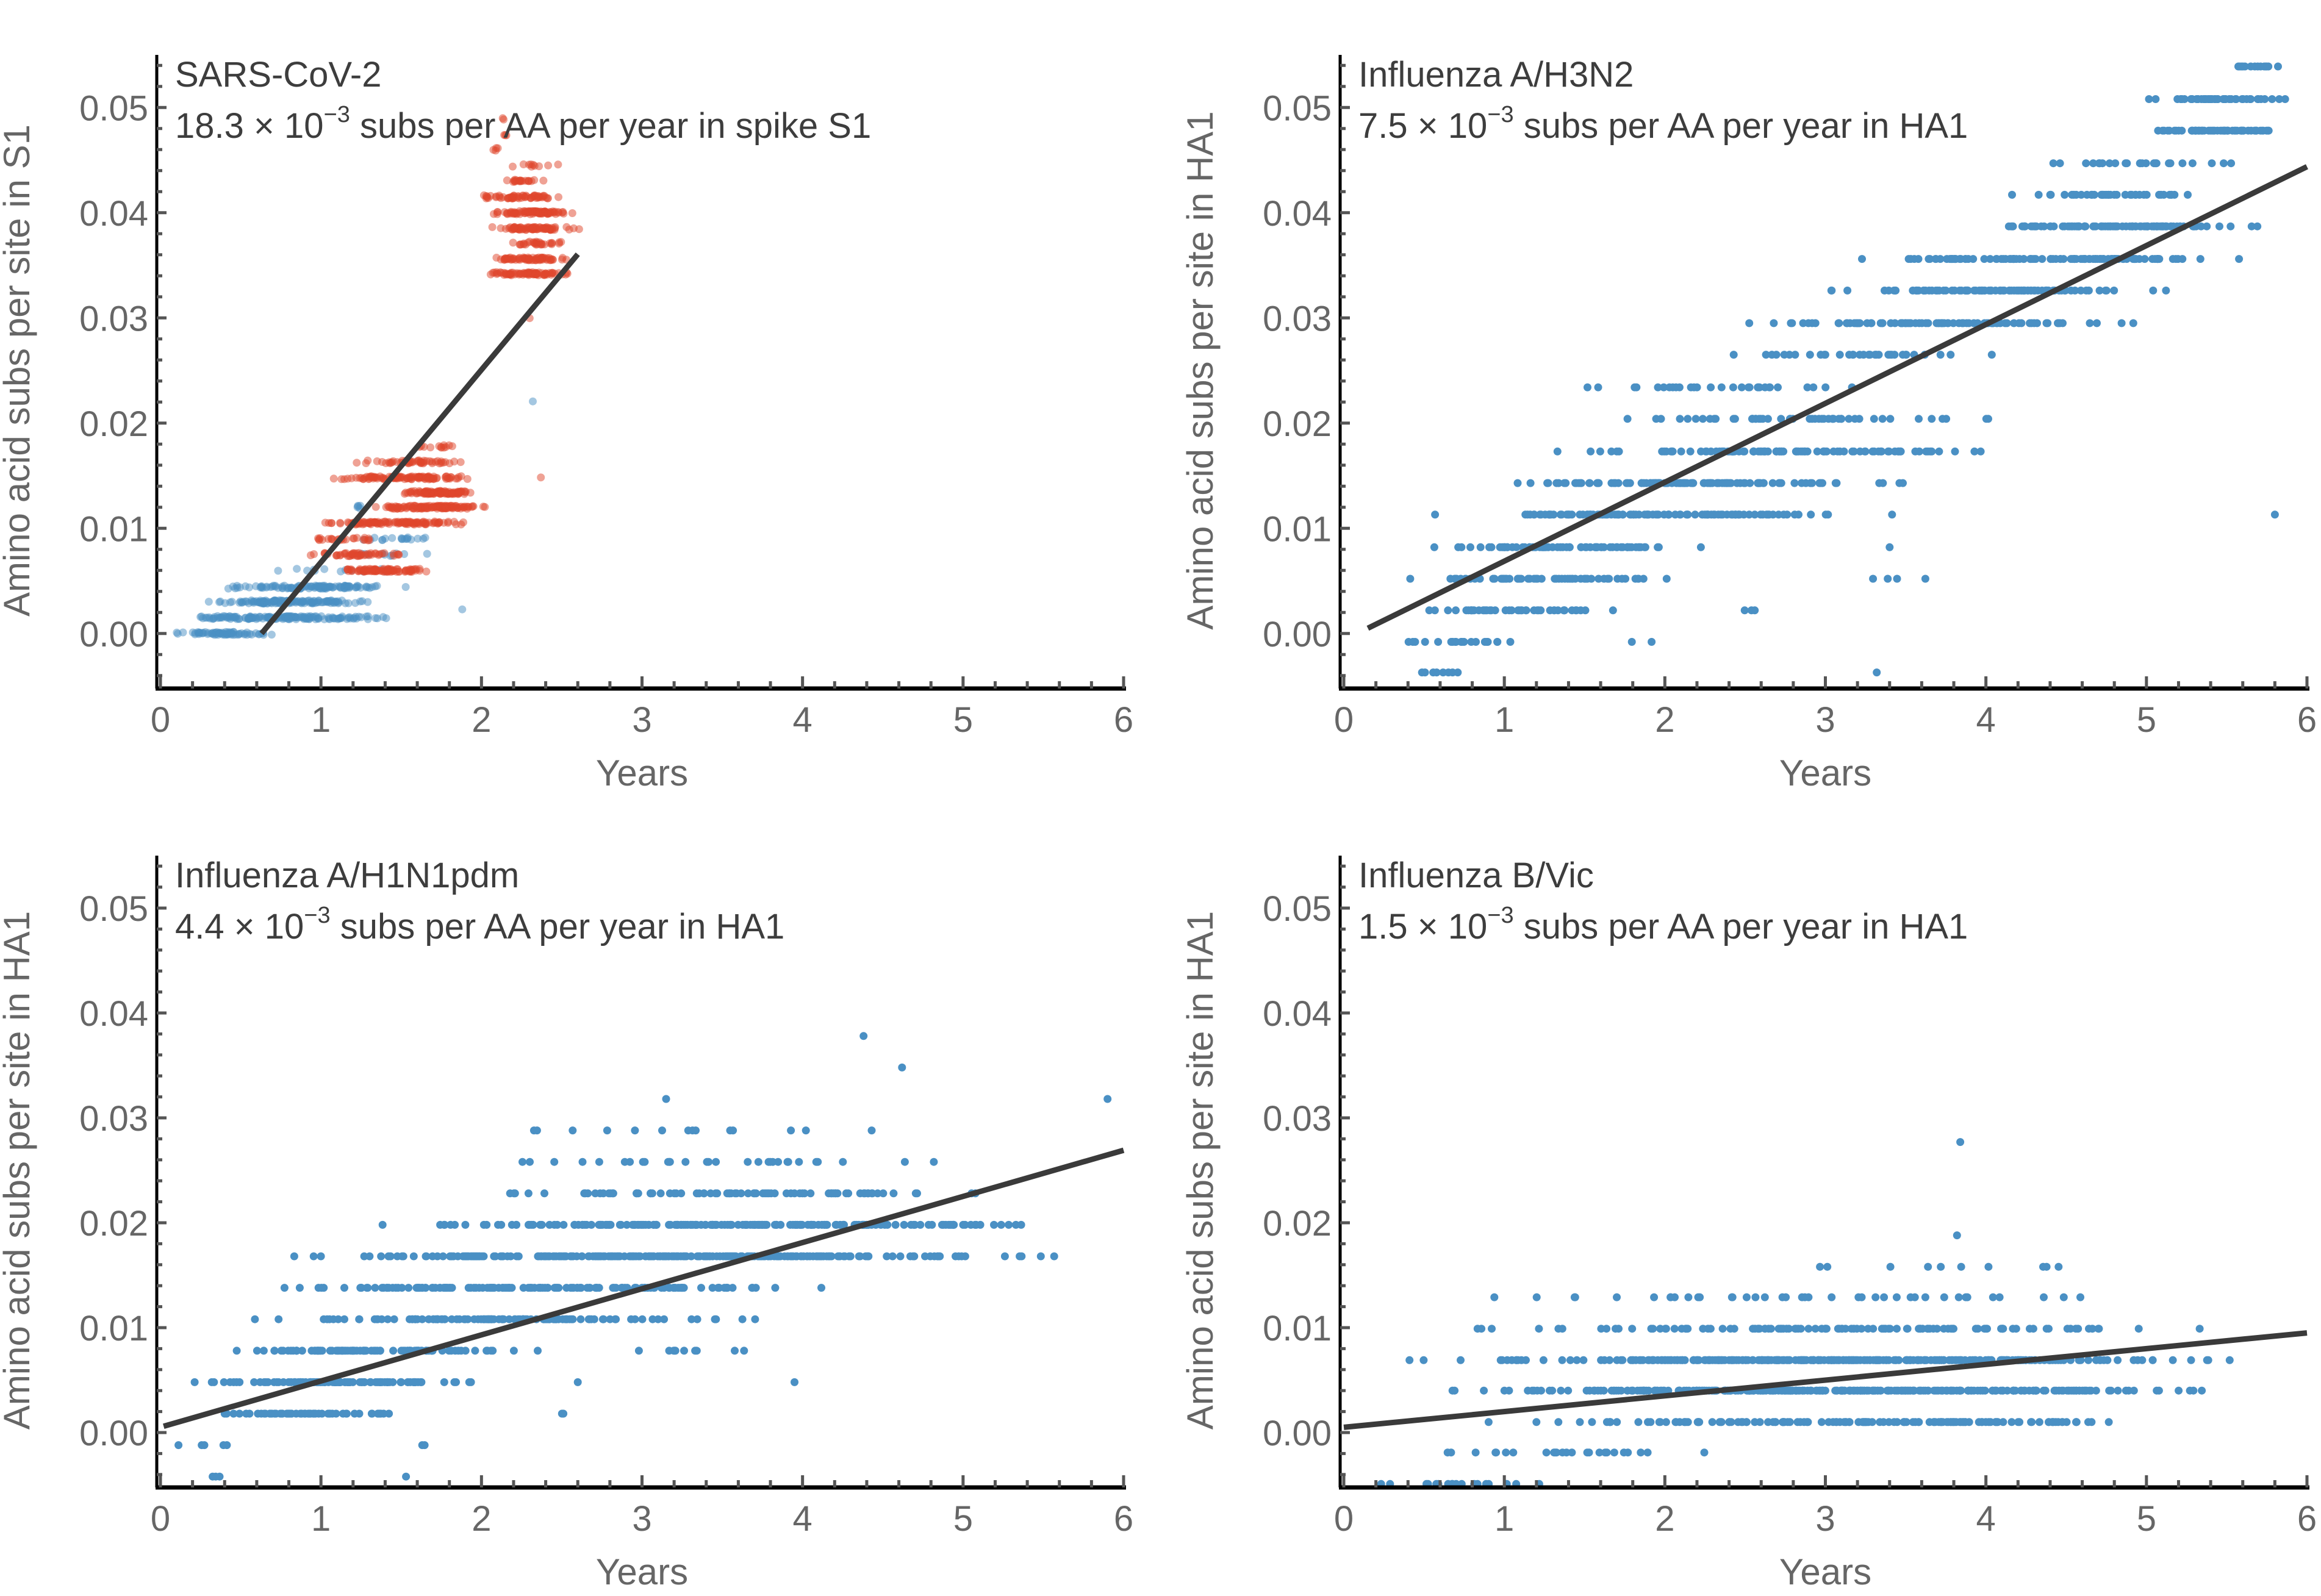  Describe the element at coordinates (1297, 529) in the screenshot. I see `y-tick-label: 0.01` at that location.